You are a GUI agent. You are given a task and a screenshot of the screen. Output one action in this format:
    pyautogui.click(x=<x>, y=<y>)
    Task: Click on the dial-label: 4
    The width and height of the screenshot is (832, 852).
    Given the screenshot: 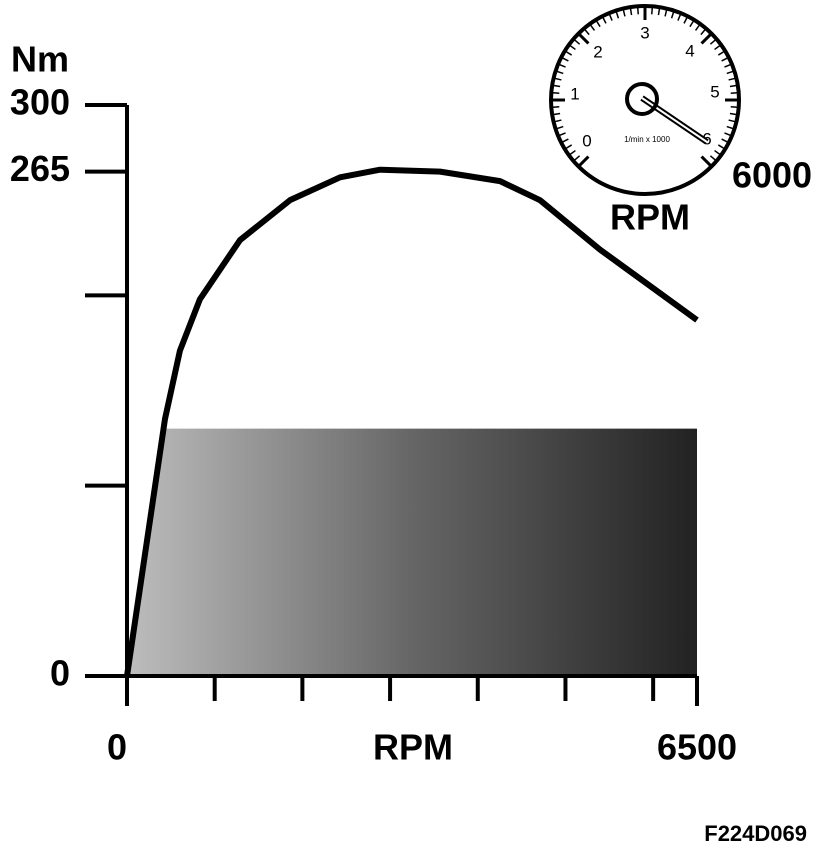 What is the action you would take?
    pyautogui.click(x=689, y=50)
    